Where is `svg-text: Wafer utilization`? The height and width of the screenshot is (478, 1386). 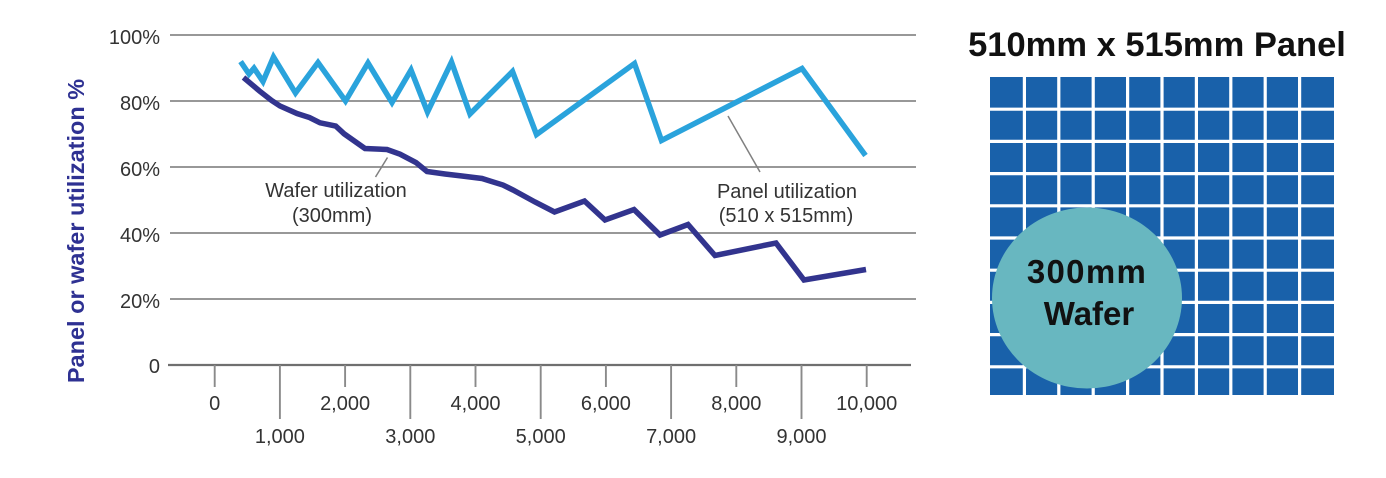
svg-text: Wafer utilization is located at coordinates (336, 191).